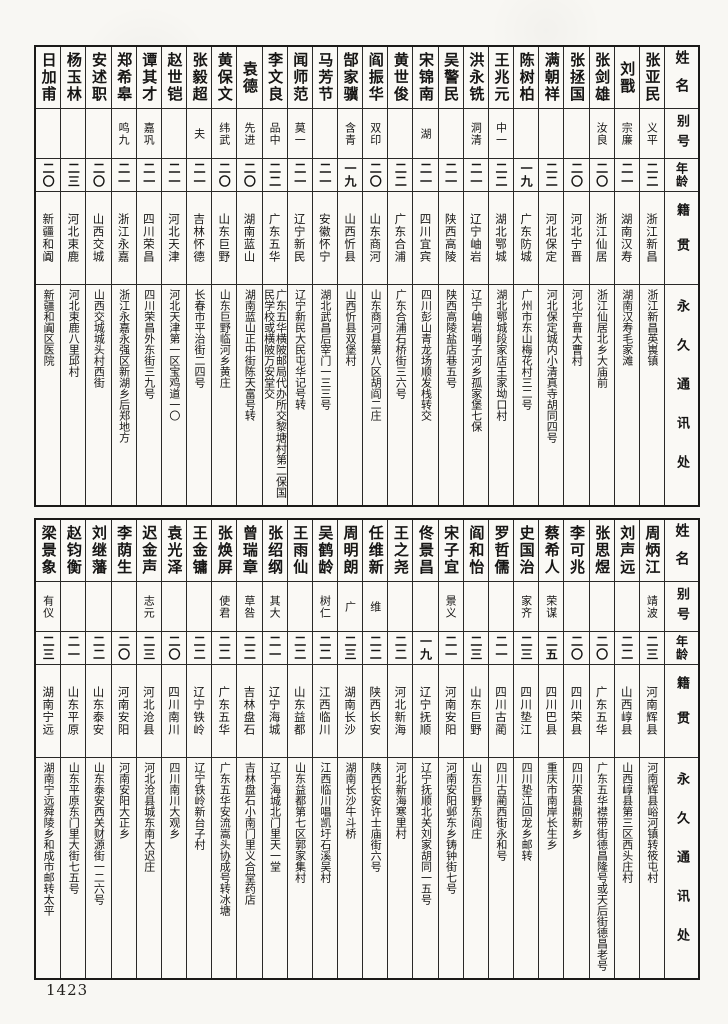 The width and height of the screenshot is (728, 1024). I want to click on person-origin: 吉林盘石, so click(249, 711).